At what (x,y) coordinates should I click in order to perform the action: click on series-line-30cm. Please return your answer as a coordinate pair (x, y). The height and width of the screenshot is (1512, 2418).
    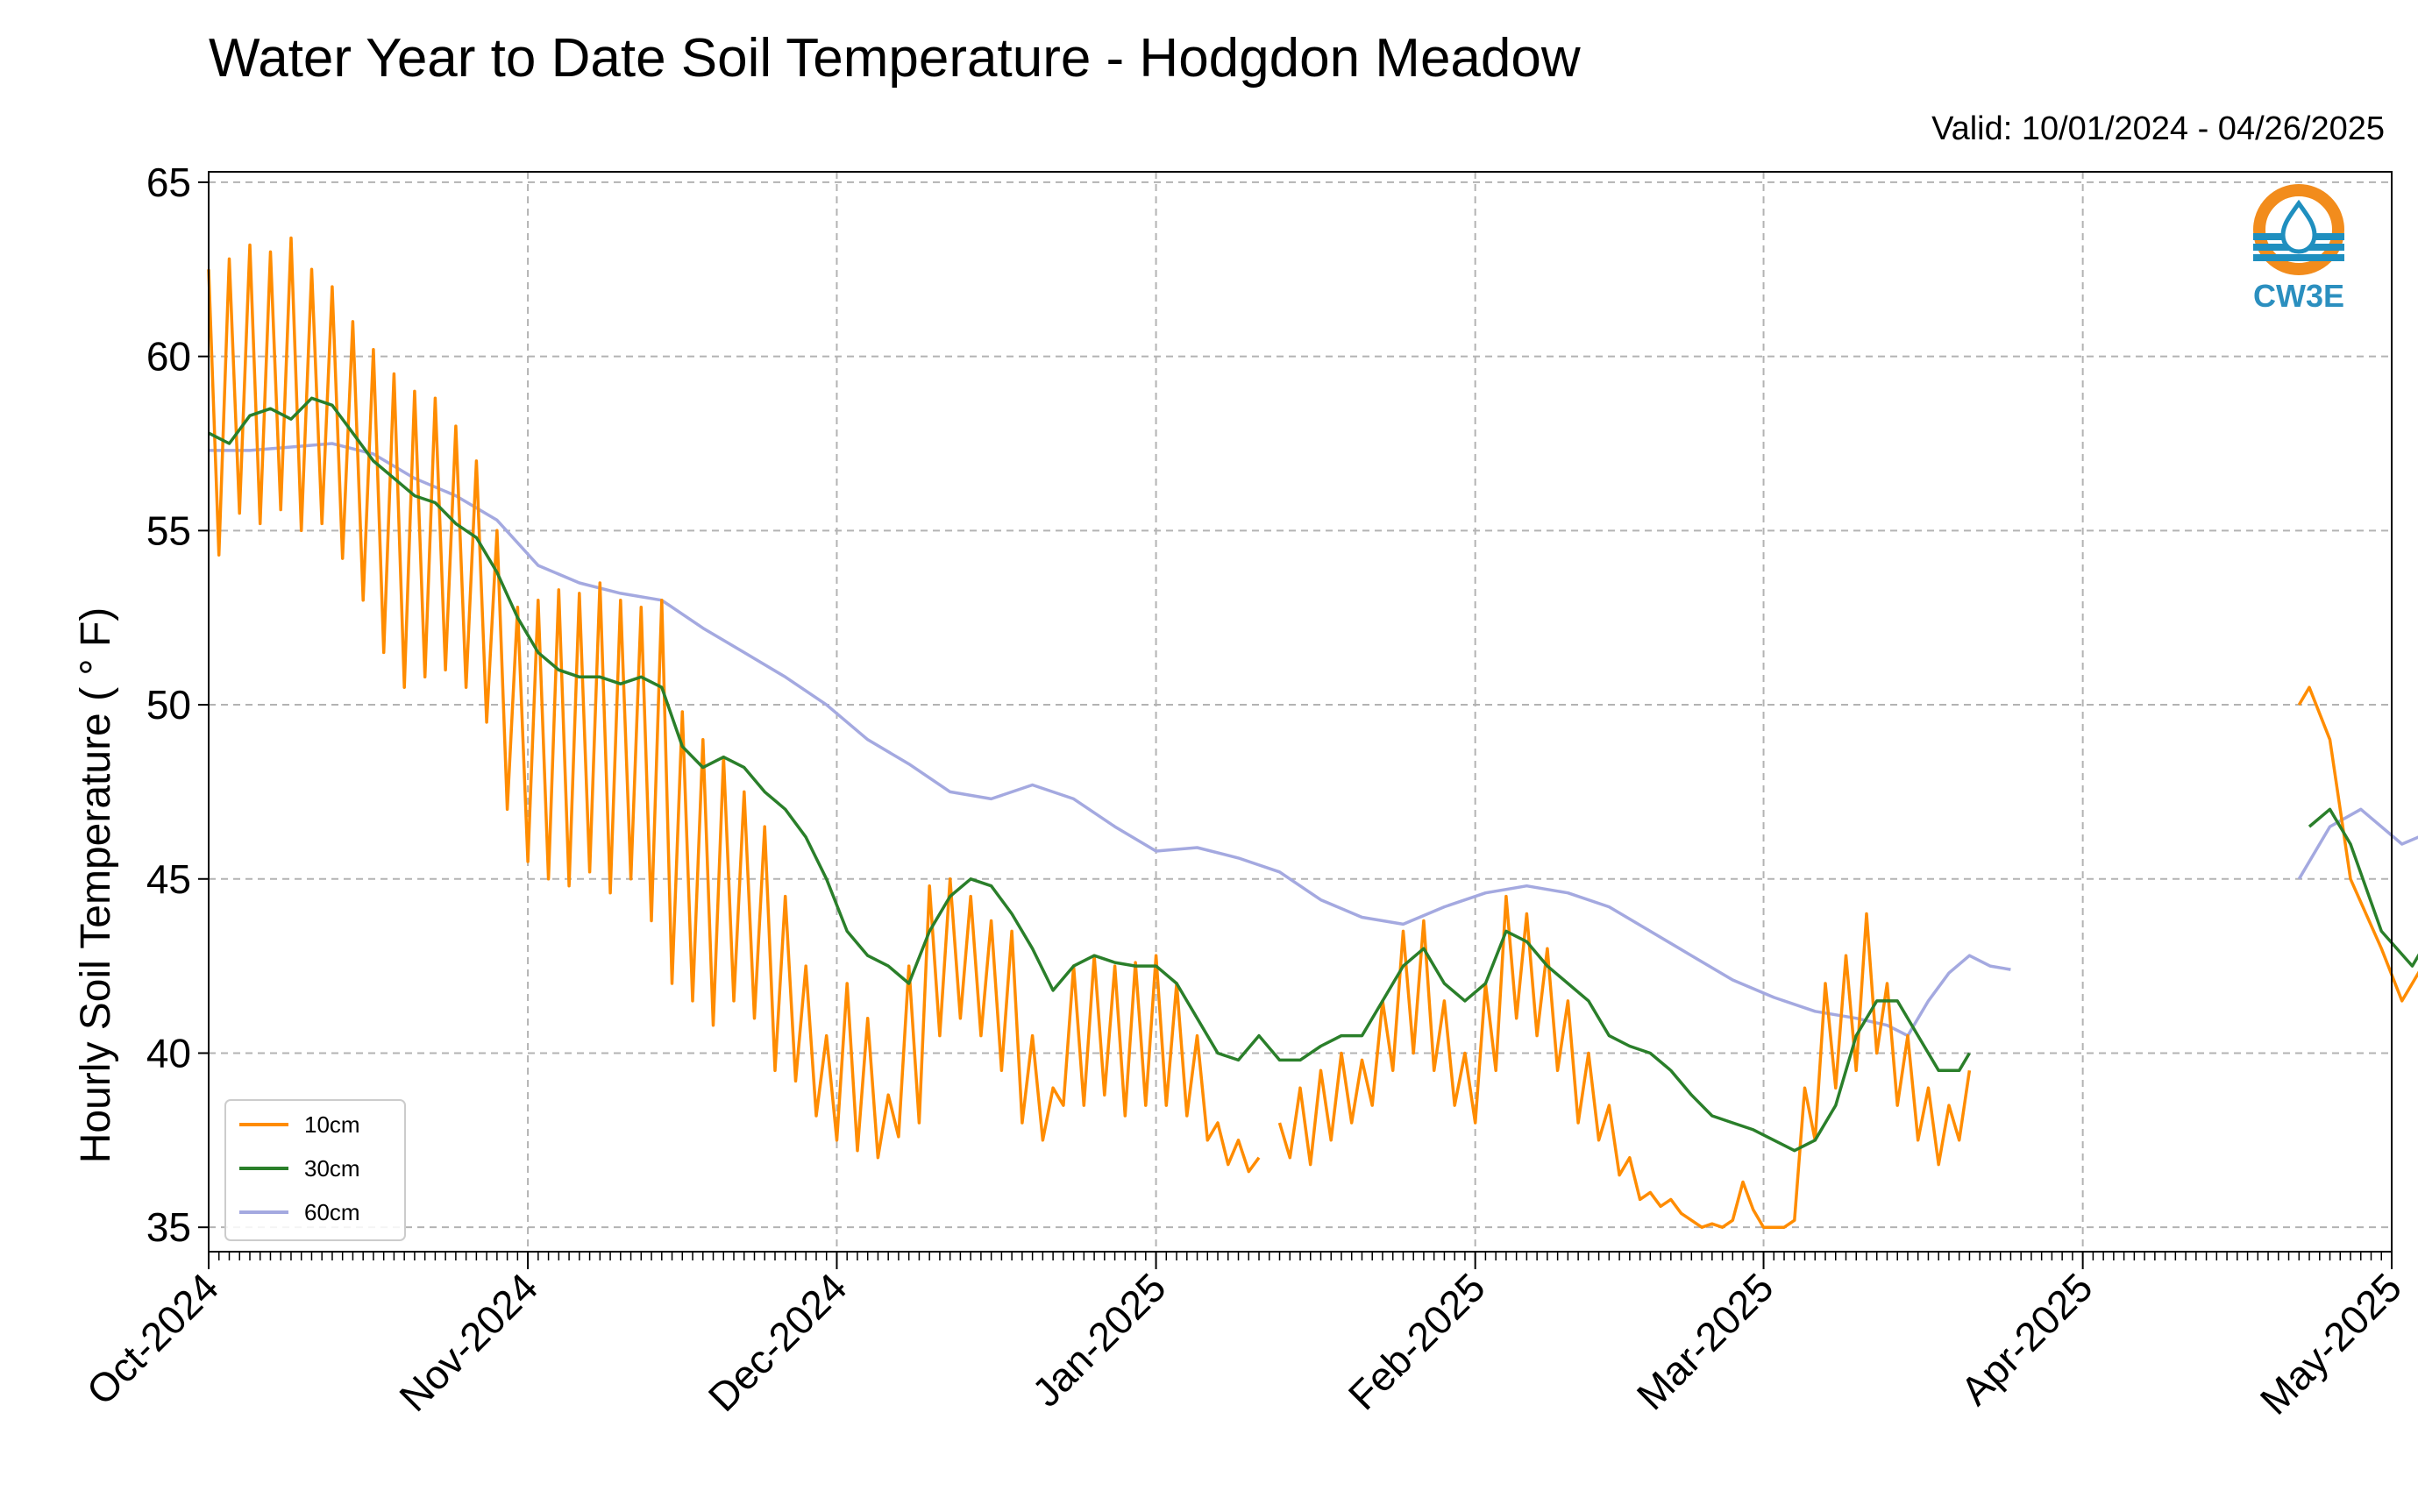
    Looking at the image, I should click on (2363, 887).